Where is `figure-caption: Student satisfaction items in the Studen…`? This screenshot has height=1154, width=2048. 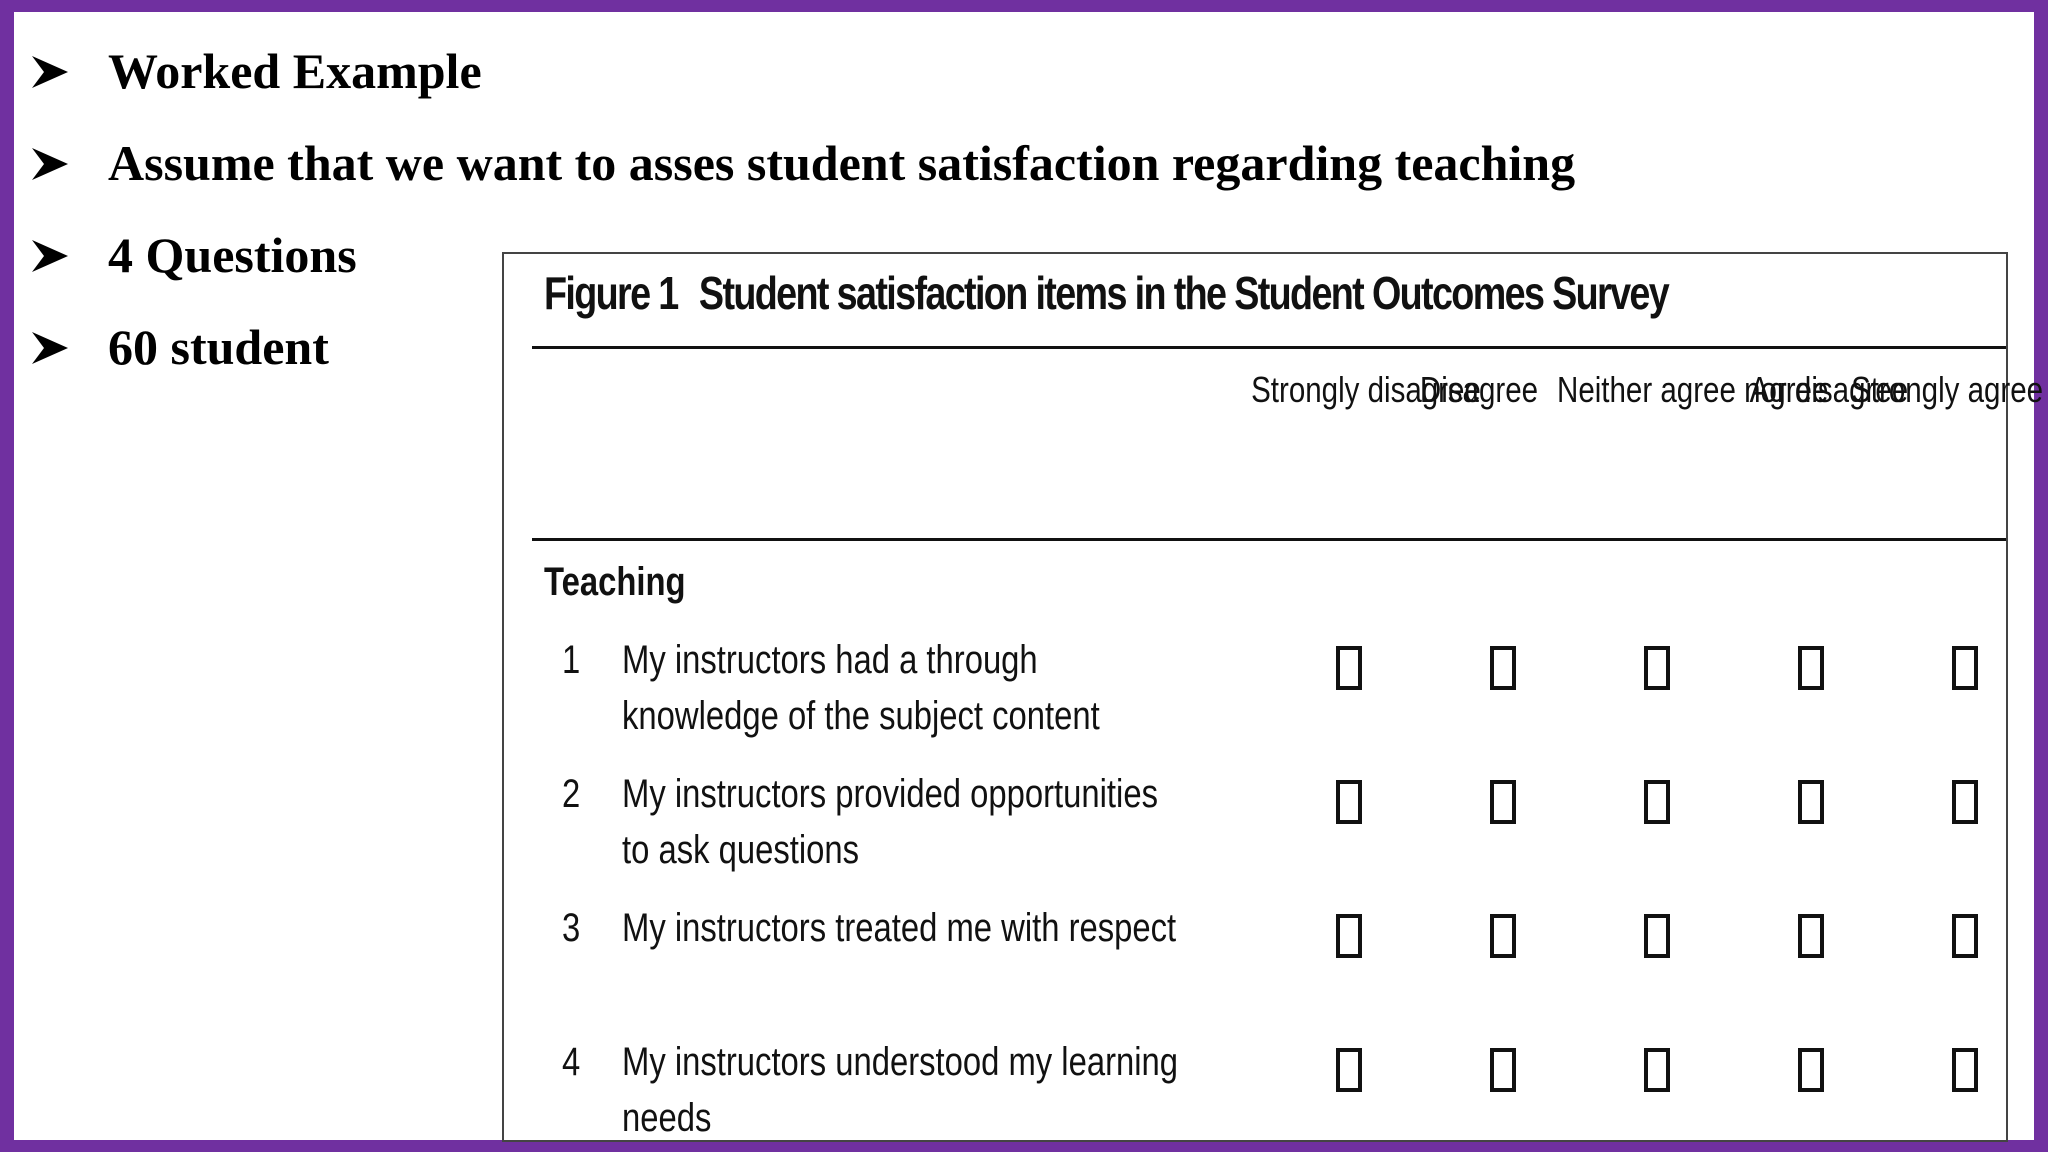 figure-caption: Student satisfaction items in the Studen… is located at coordinates (1184, 293).